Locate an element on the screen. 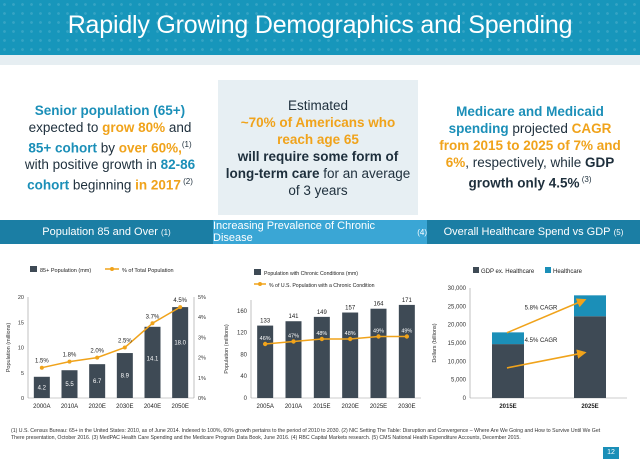  y-tick-label: 15,000 is located at coordinates (457, 344).